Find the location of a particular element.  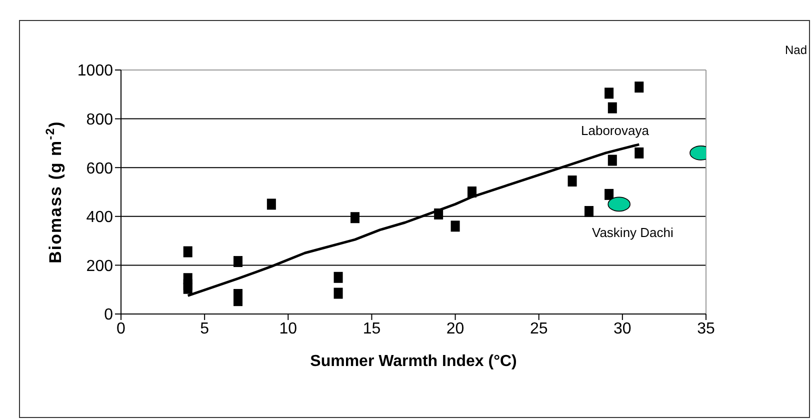

x-tick-label: 20 is located at coordinates (455, 329).